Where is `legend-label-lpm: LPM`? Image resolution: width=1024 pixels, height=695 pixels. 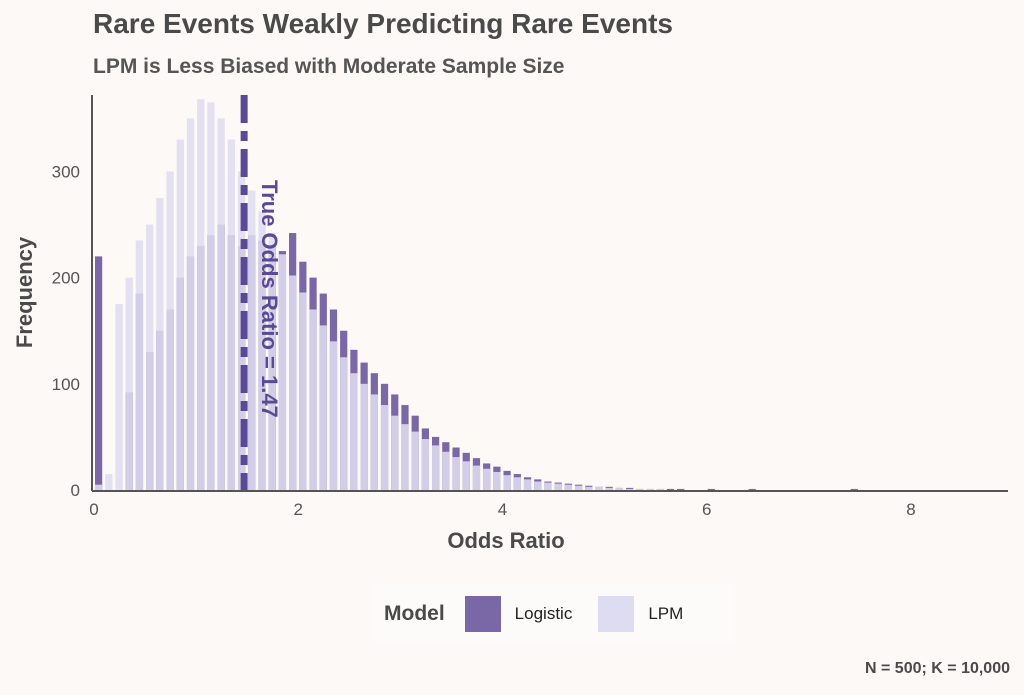
legend-label-lpm: LPM is located at coordinates (666, 613).